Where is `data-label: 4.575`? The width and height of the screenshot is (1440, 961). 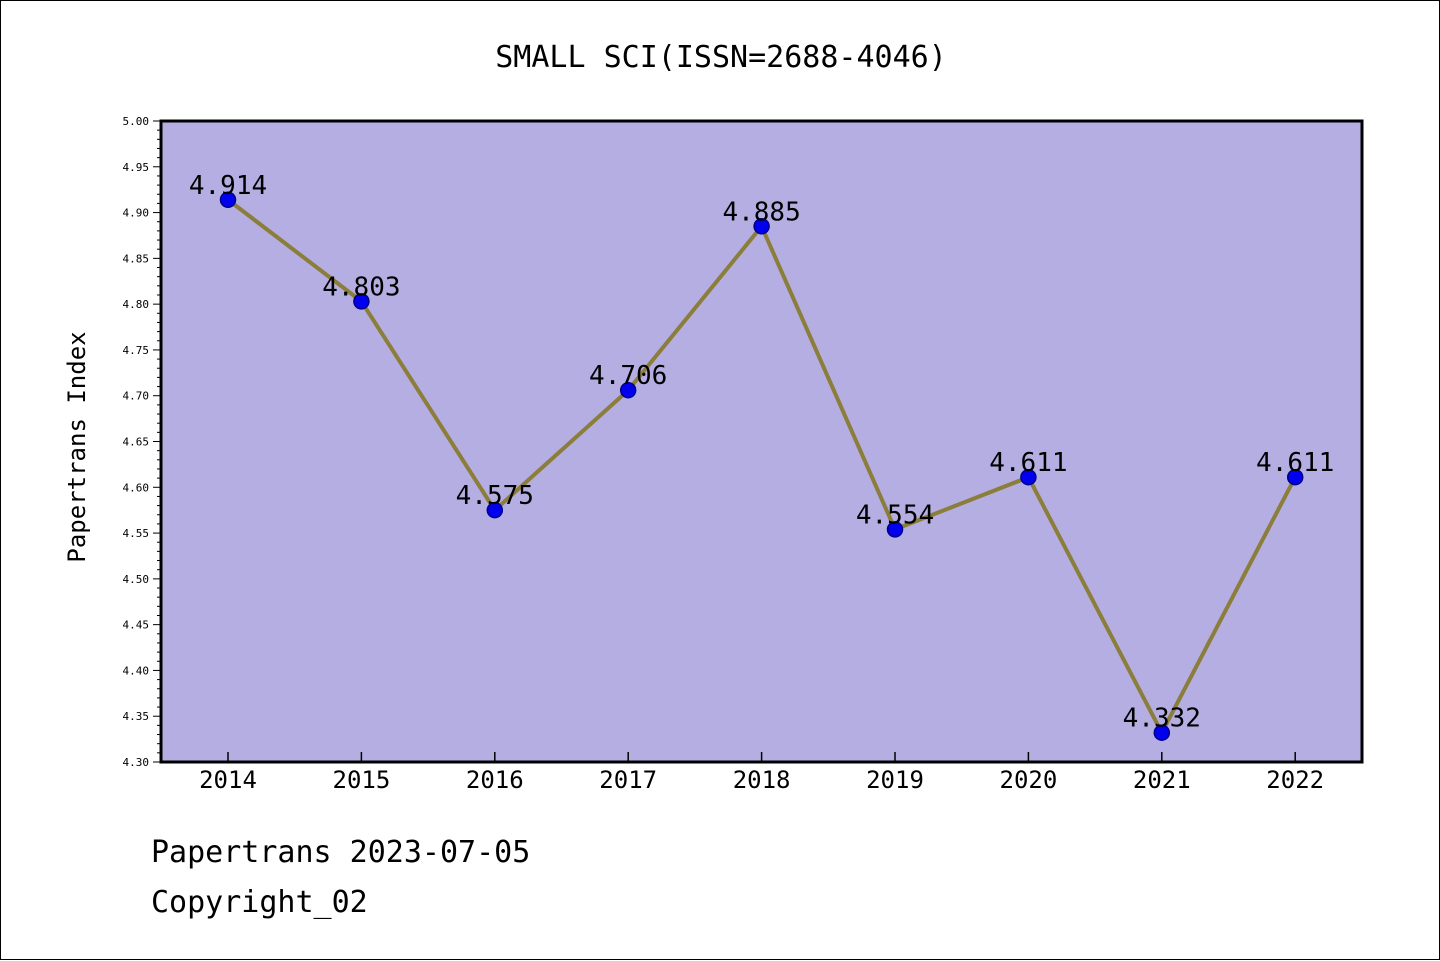 data-label: 4.575 is located at coordinates (495, 496).